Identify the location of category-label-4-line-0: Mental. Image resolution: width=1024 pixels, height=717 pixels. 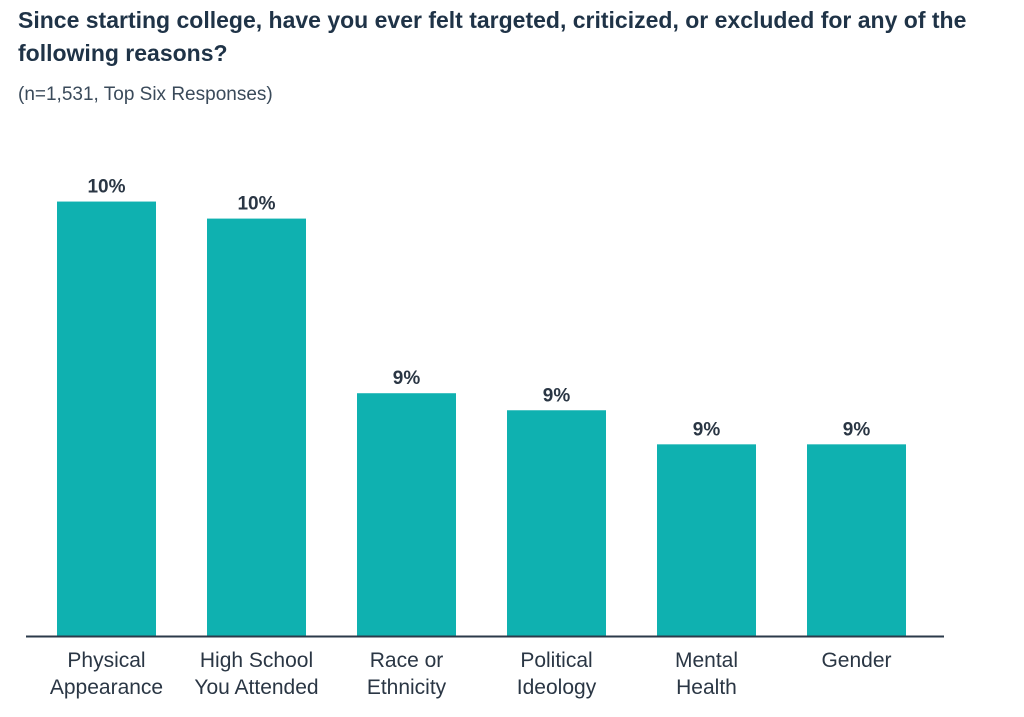
(706, 660).